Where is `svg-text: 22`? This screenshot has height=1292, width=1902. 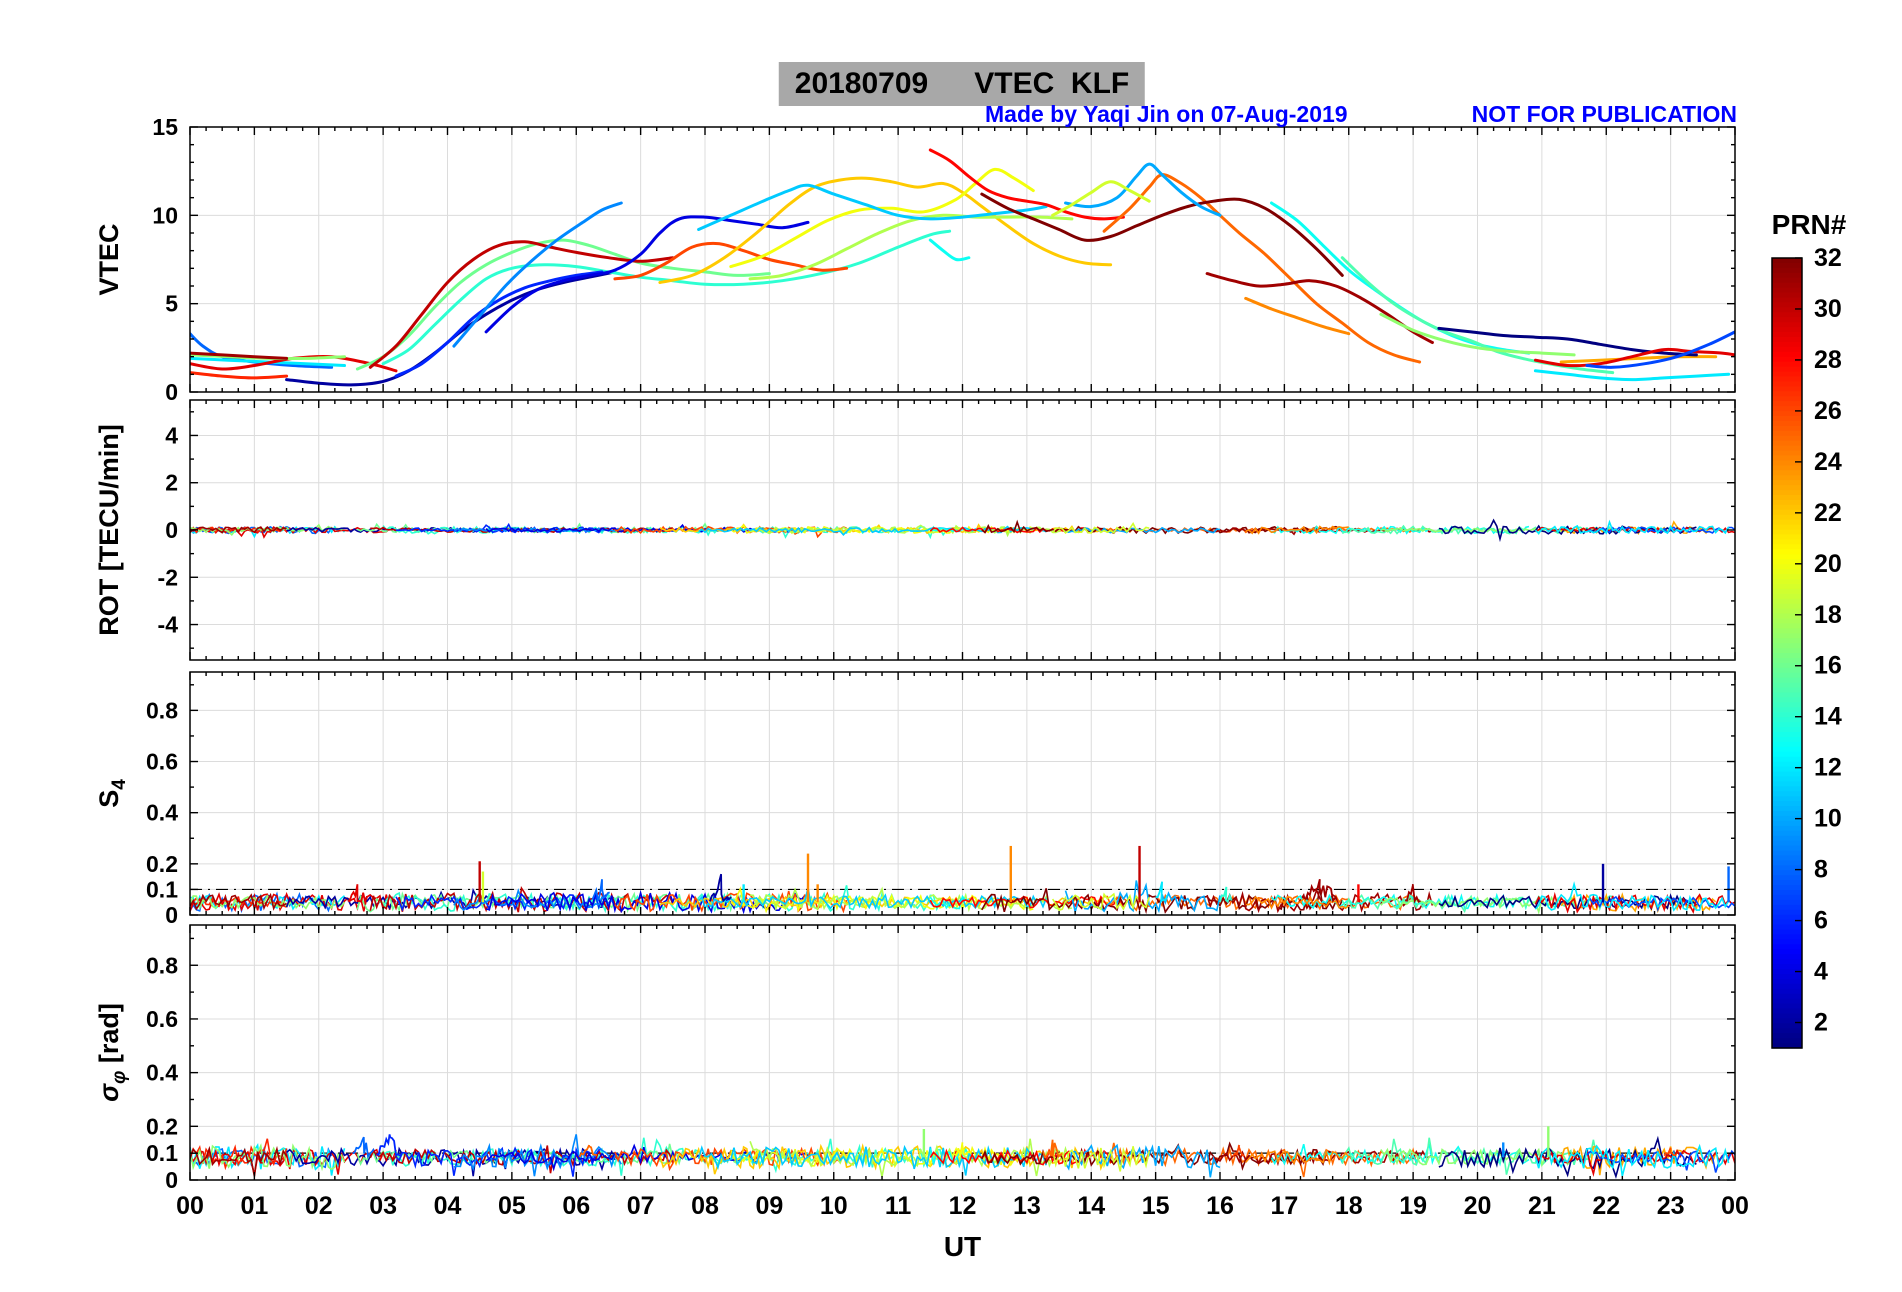 svg-text: 22 is located at coordinates (1606, 1206).